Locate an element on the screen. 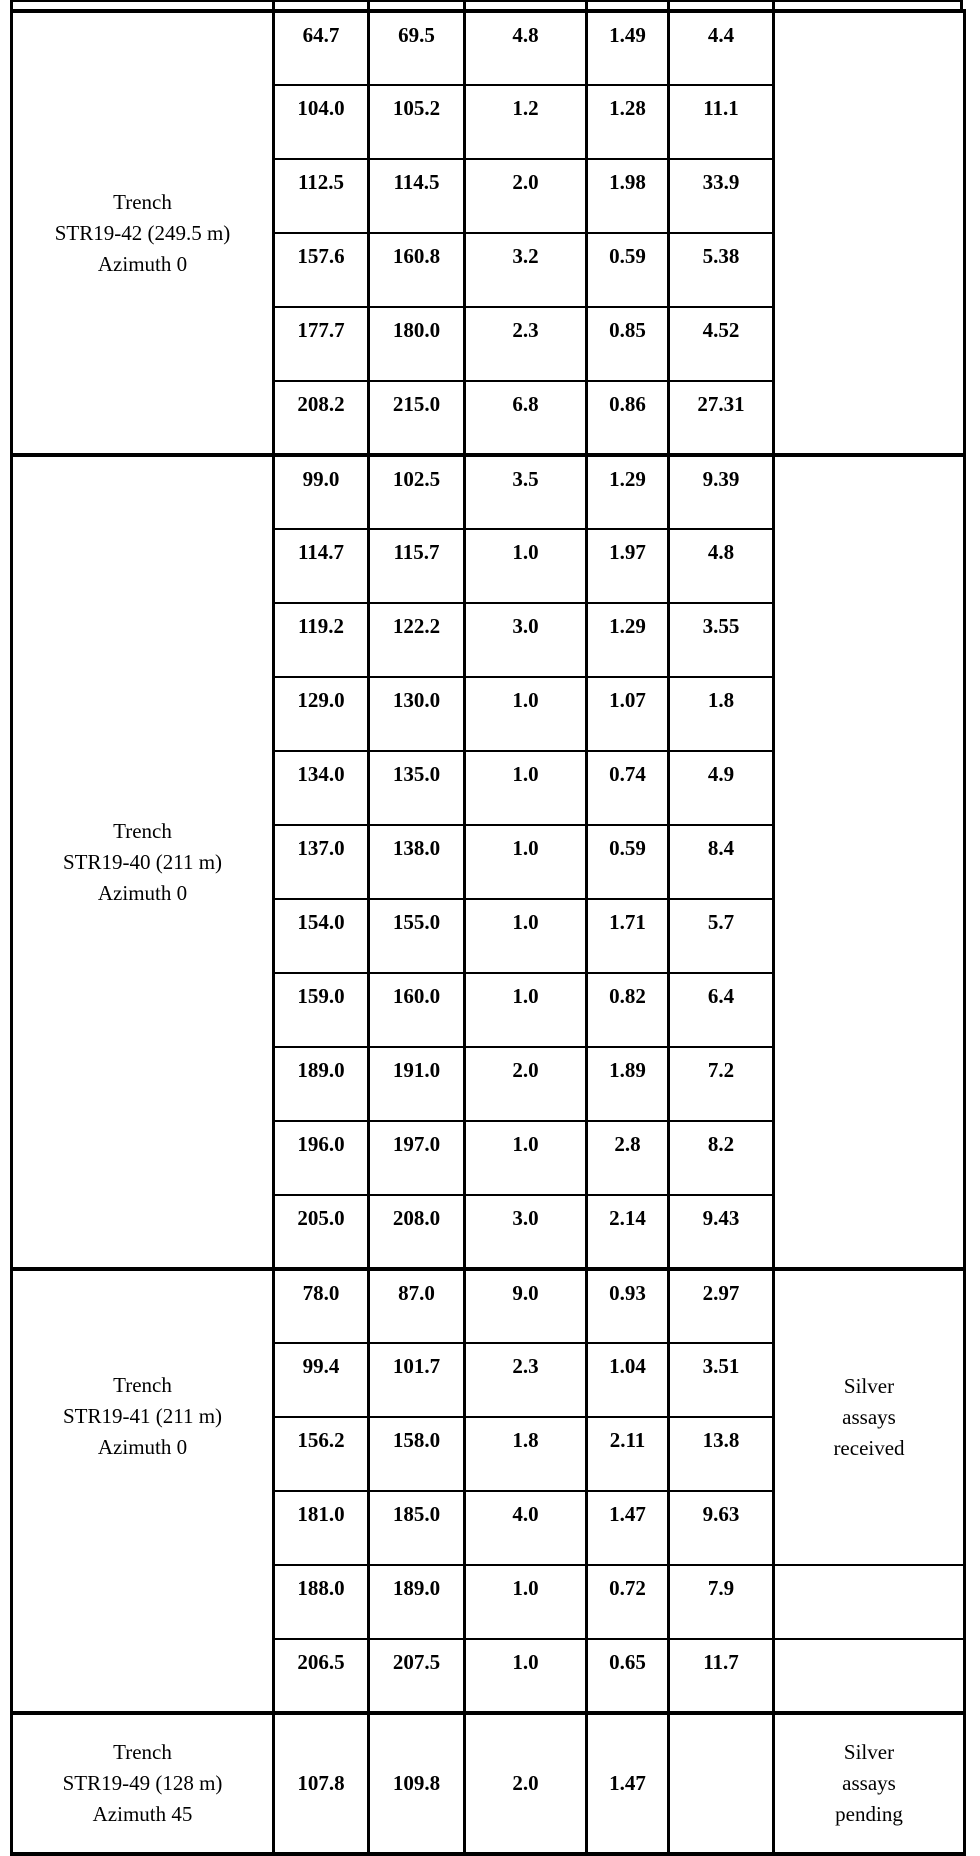  cell-grade_a: 0.74 is located at coordinates (627, 788).